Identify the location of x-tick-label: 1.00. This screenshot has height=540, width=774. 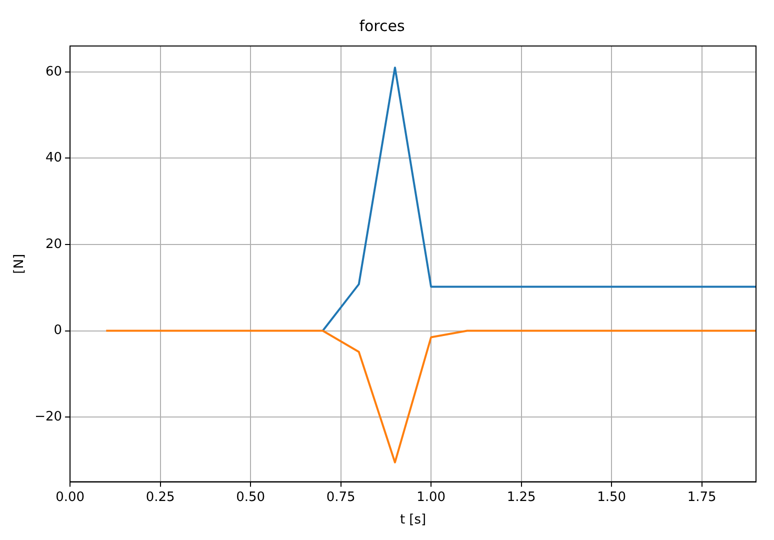
(431, 497).